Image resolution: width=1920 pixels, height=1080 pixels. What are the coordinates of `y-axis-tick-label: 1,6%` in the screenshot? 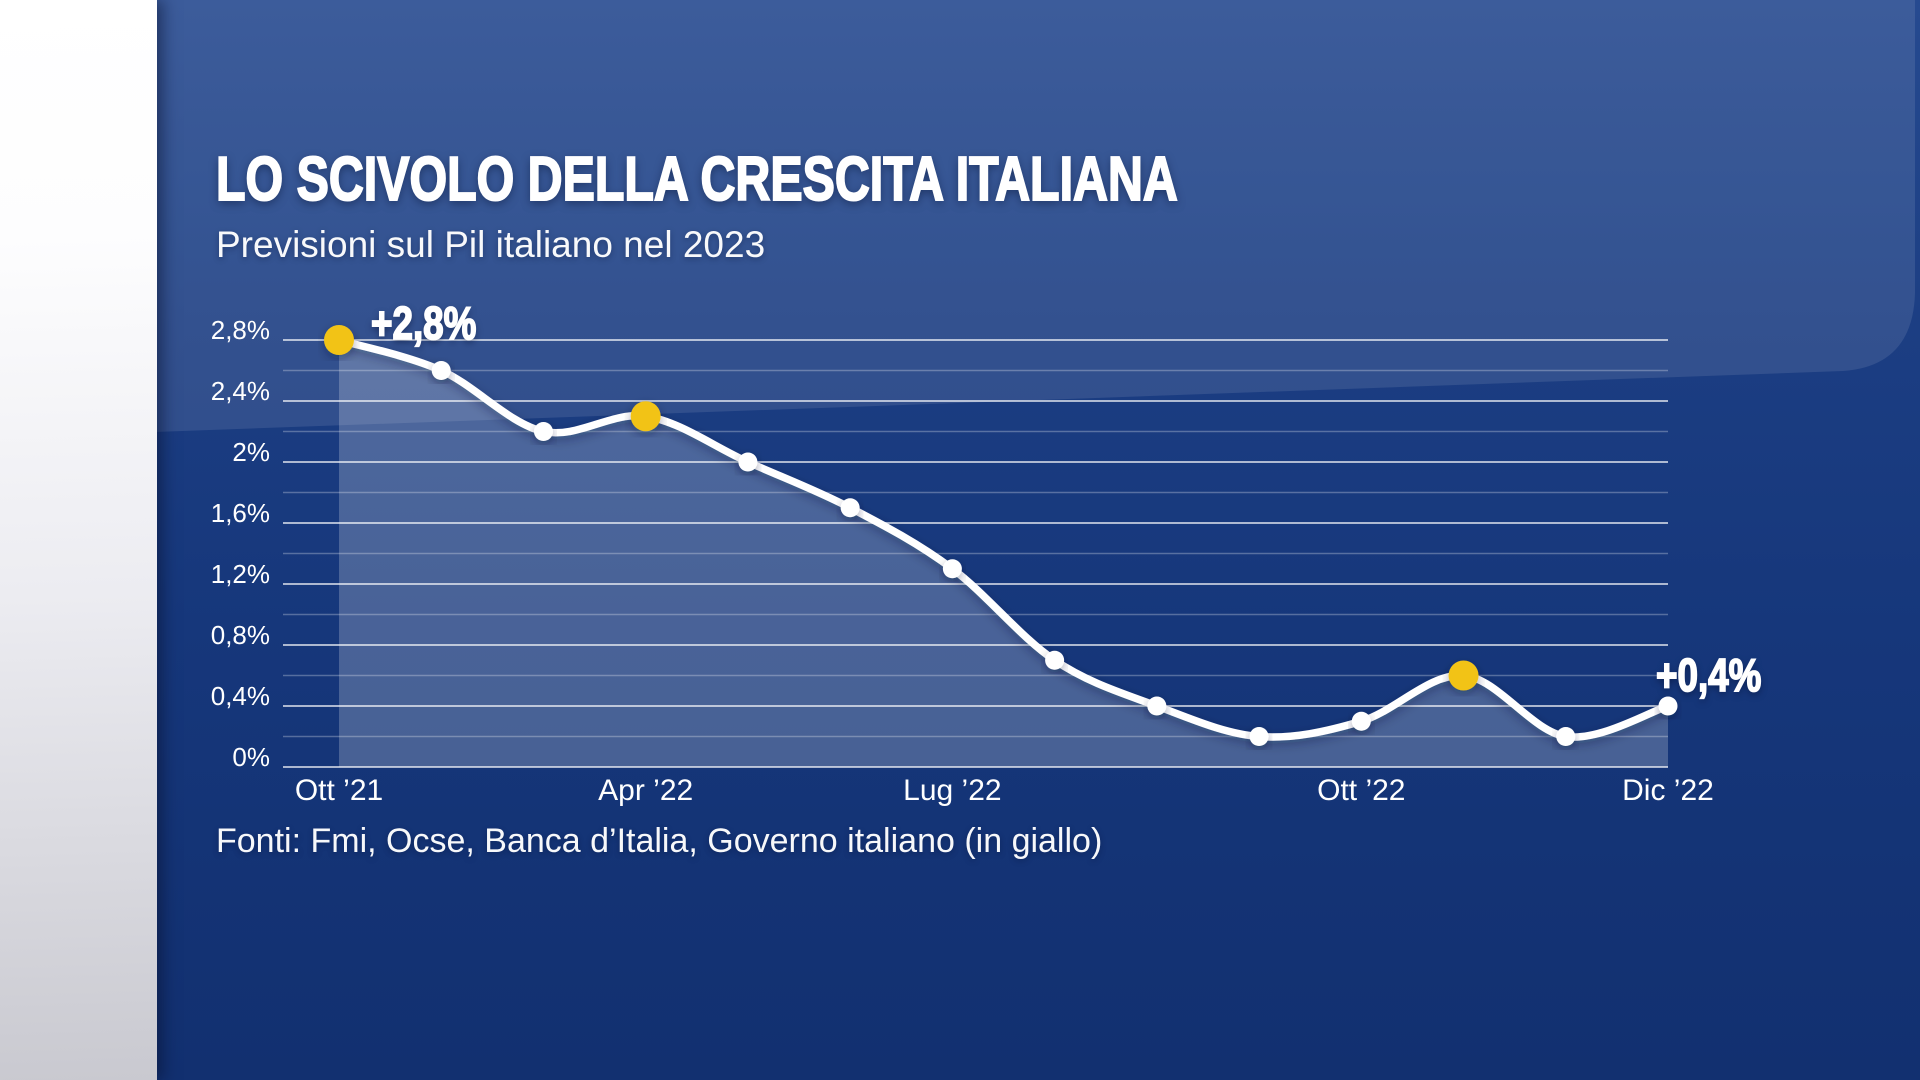 It's located at (240, 513).